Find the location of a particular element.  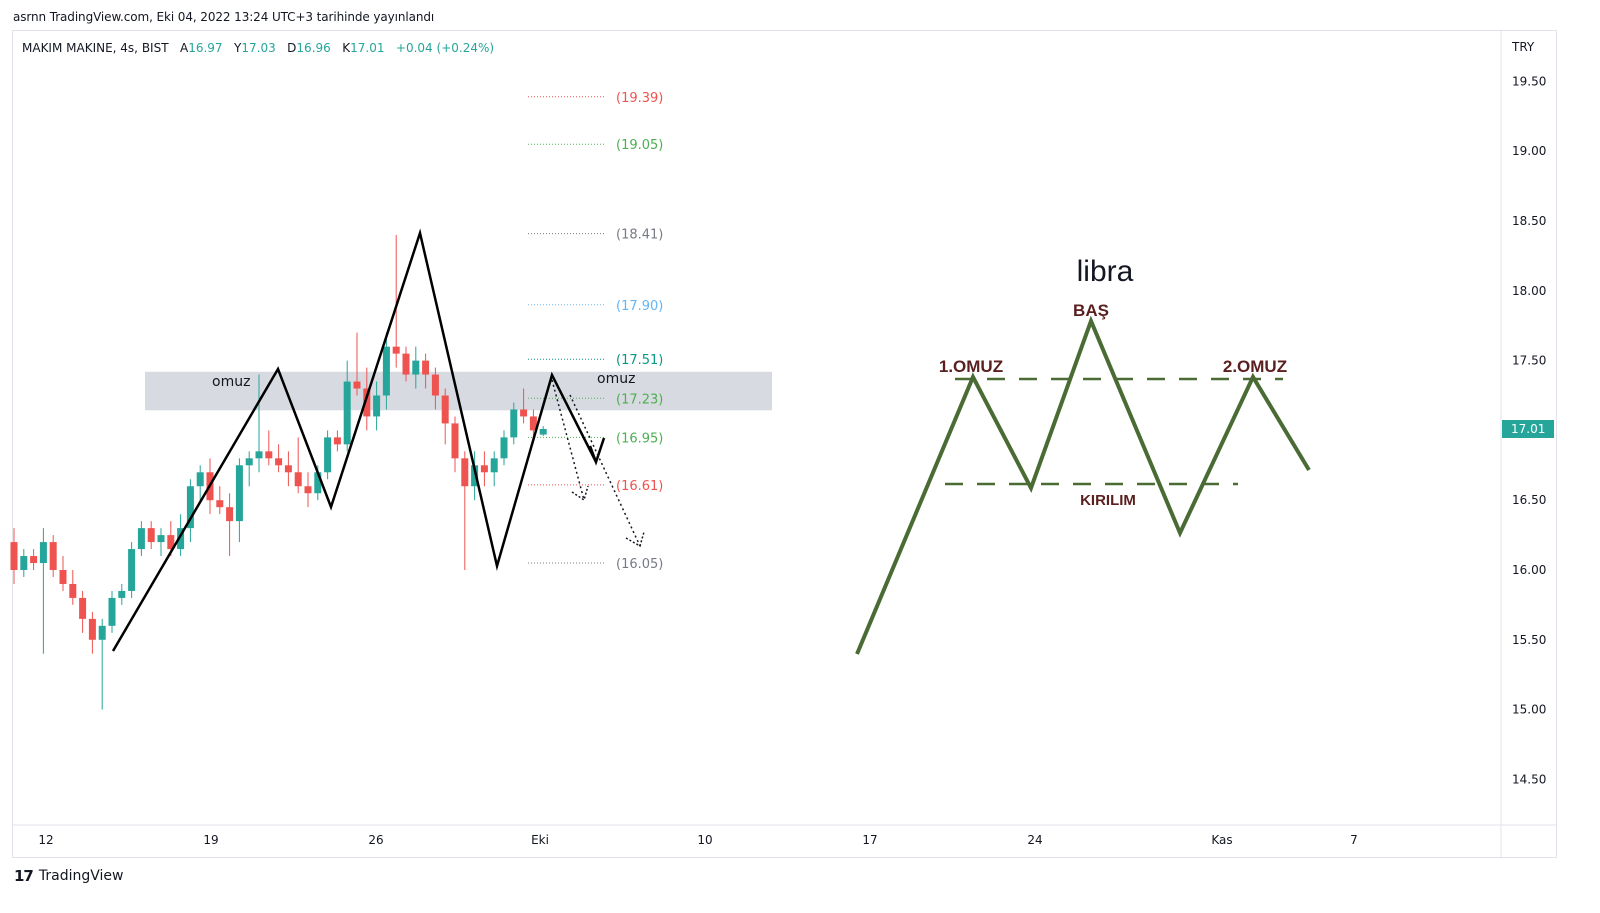

last-price-label: 17.01 is located at coordinates (1528, 429).